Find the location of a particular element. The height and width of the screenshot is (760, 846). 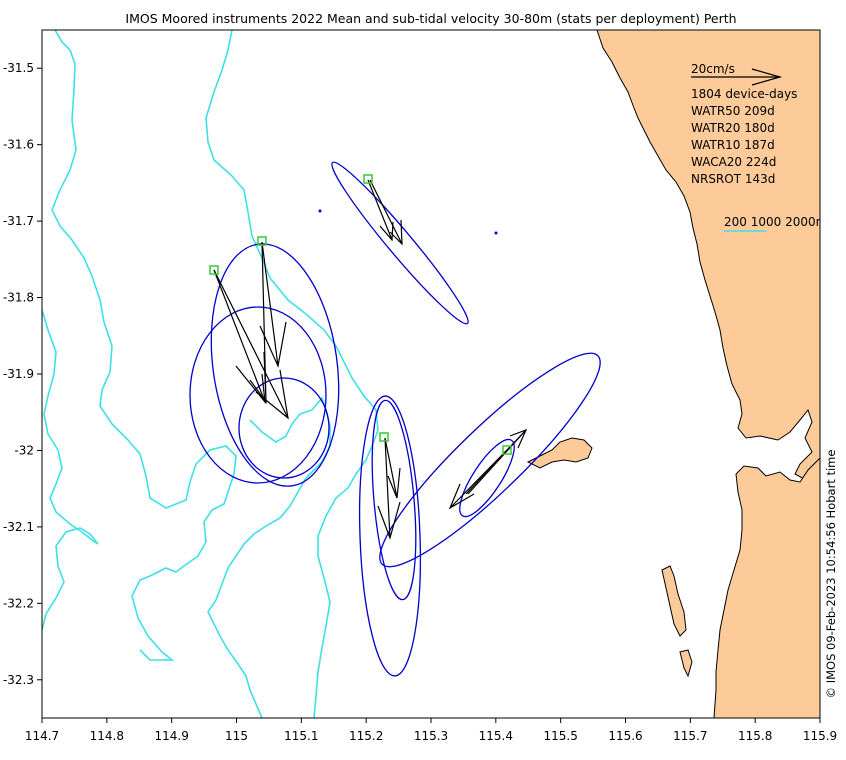

land-garden-island is located at coordinates (674, 601).